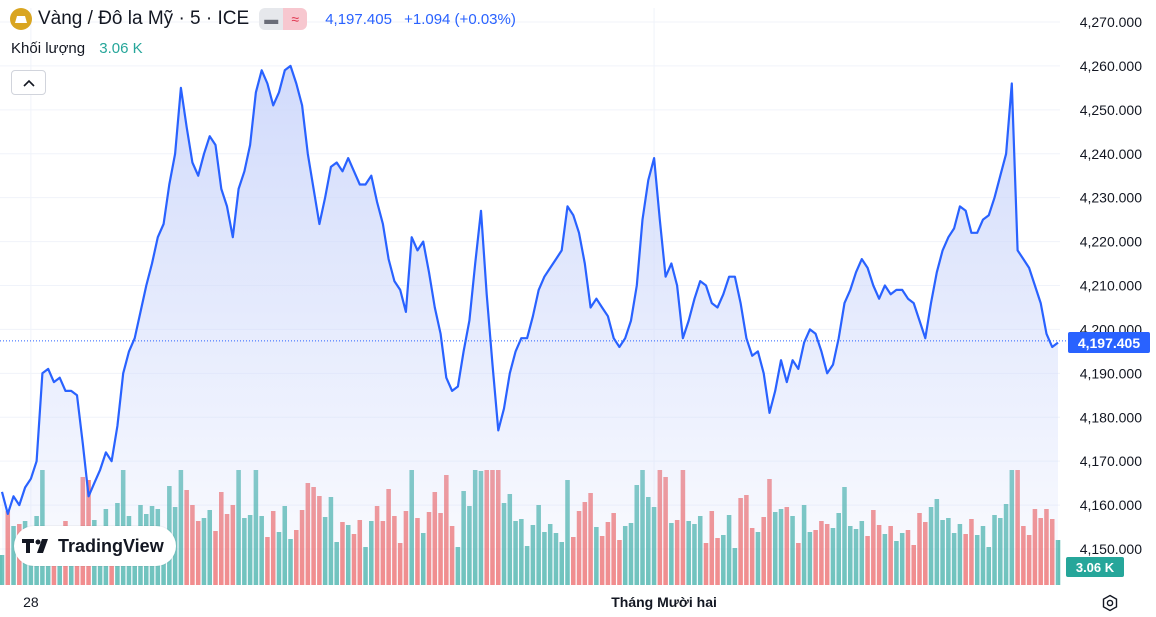  Describe the element at coordinates (1111, 242) in the screenshot. I see `y-tick-label: 4,220.000` at that location.